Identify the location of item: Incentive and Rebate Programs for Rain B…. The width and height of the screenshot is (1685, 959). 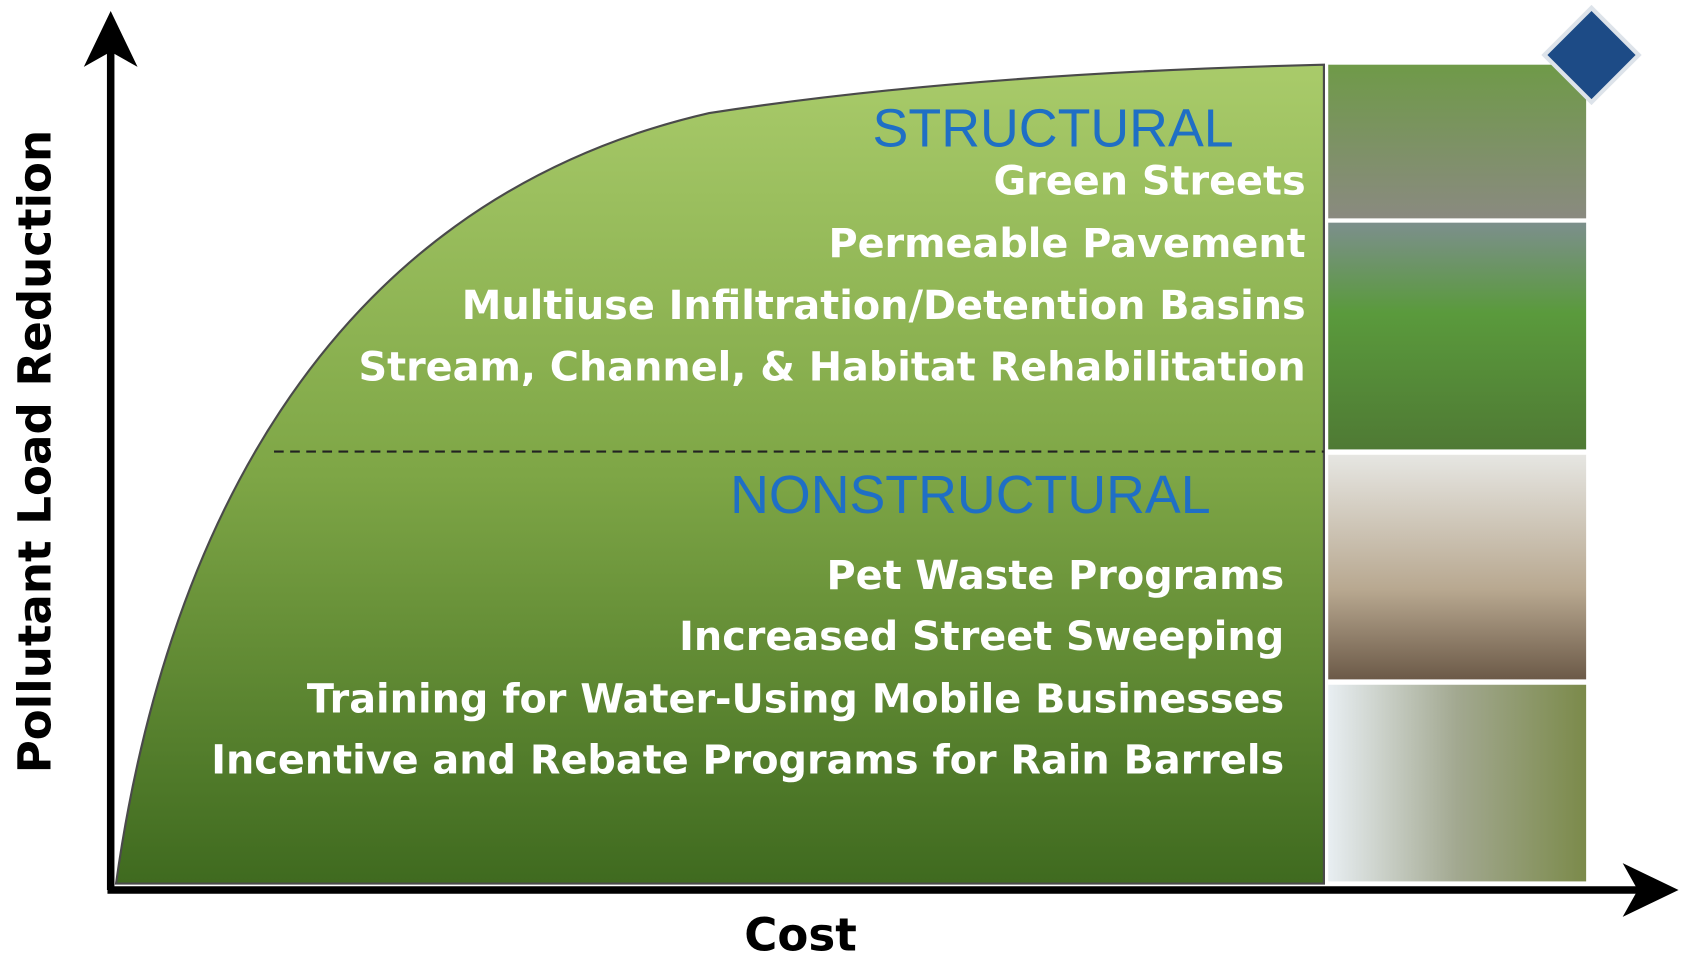
(747, 761).